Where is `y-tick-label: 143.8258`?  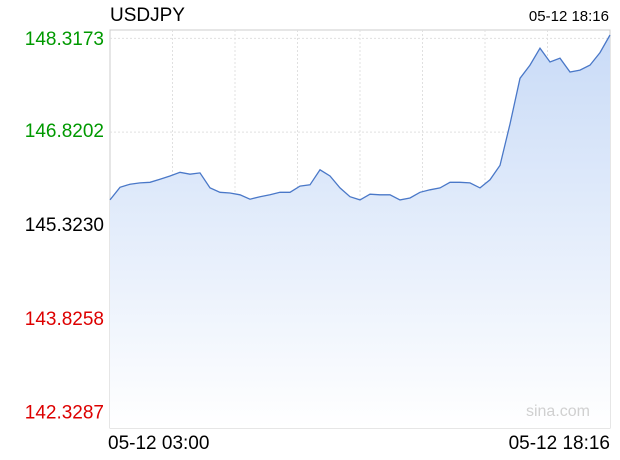 y-tick-label: 143.8258 is located at coordinates (64, 319).